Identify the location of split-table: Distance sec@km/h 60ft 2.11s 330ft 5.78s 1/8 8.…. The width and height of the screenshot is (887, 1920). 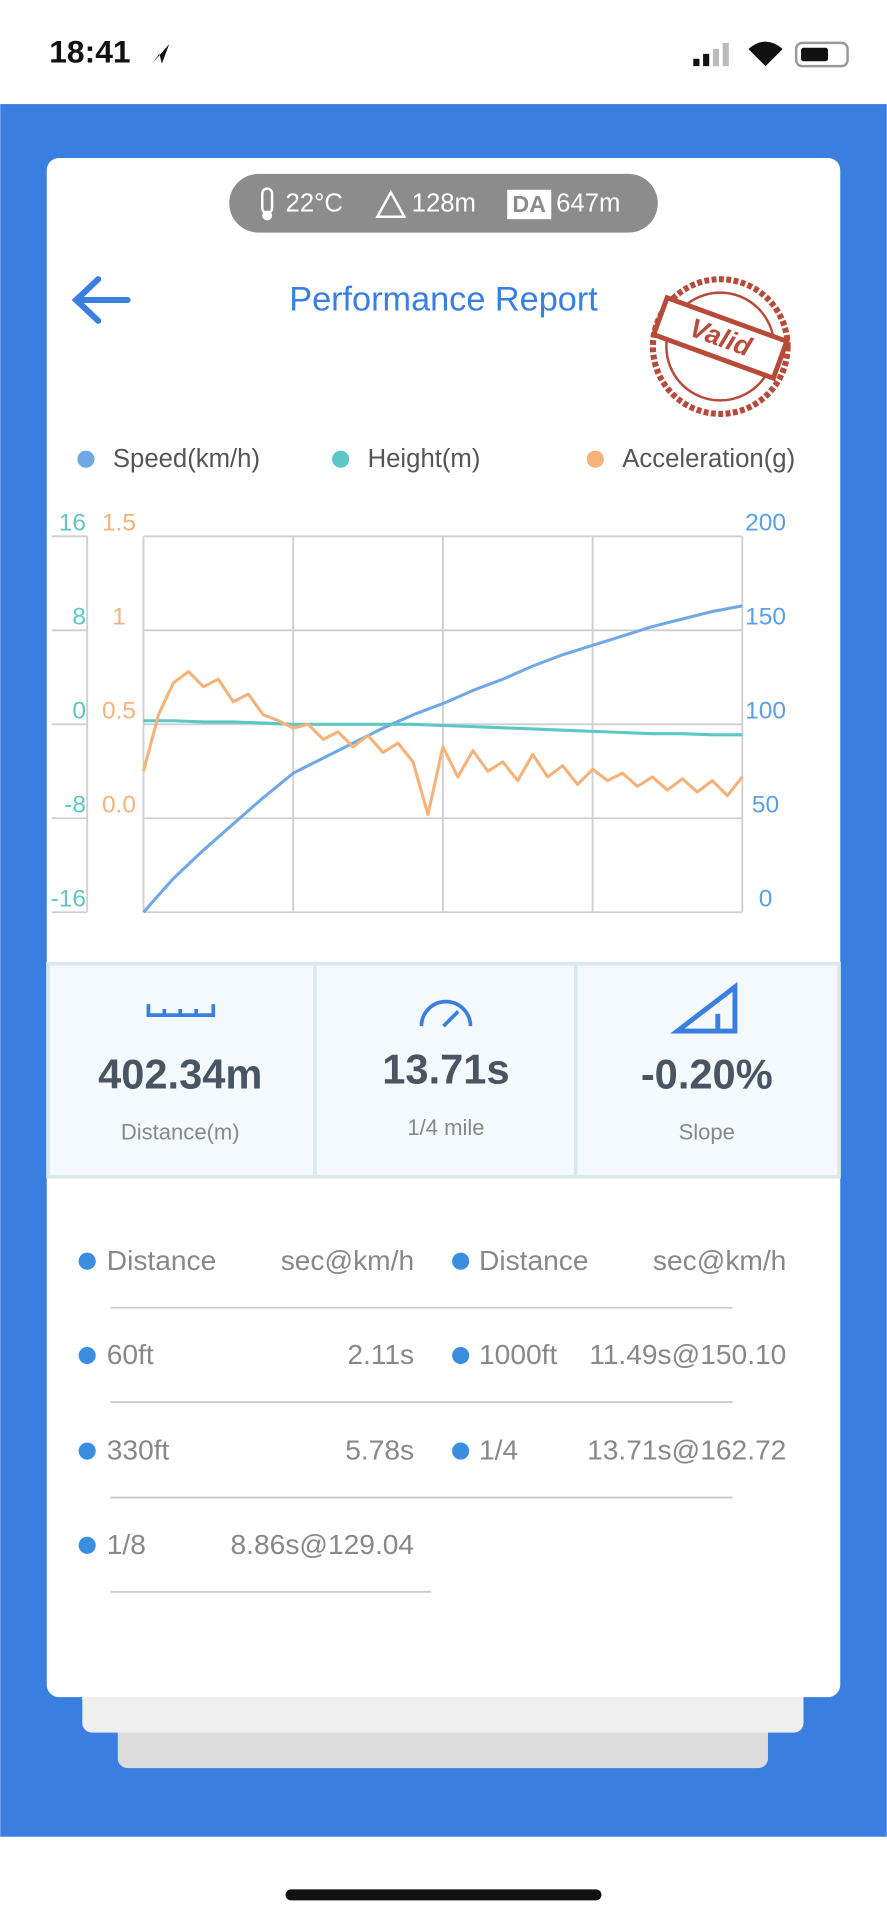
(432, 1419).